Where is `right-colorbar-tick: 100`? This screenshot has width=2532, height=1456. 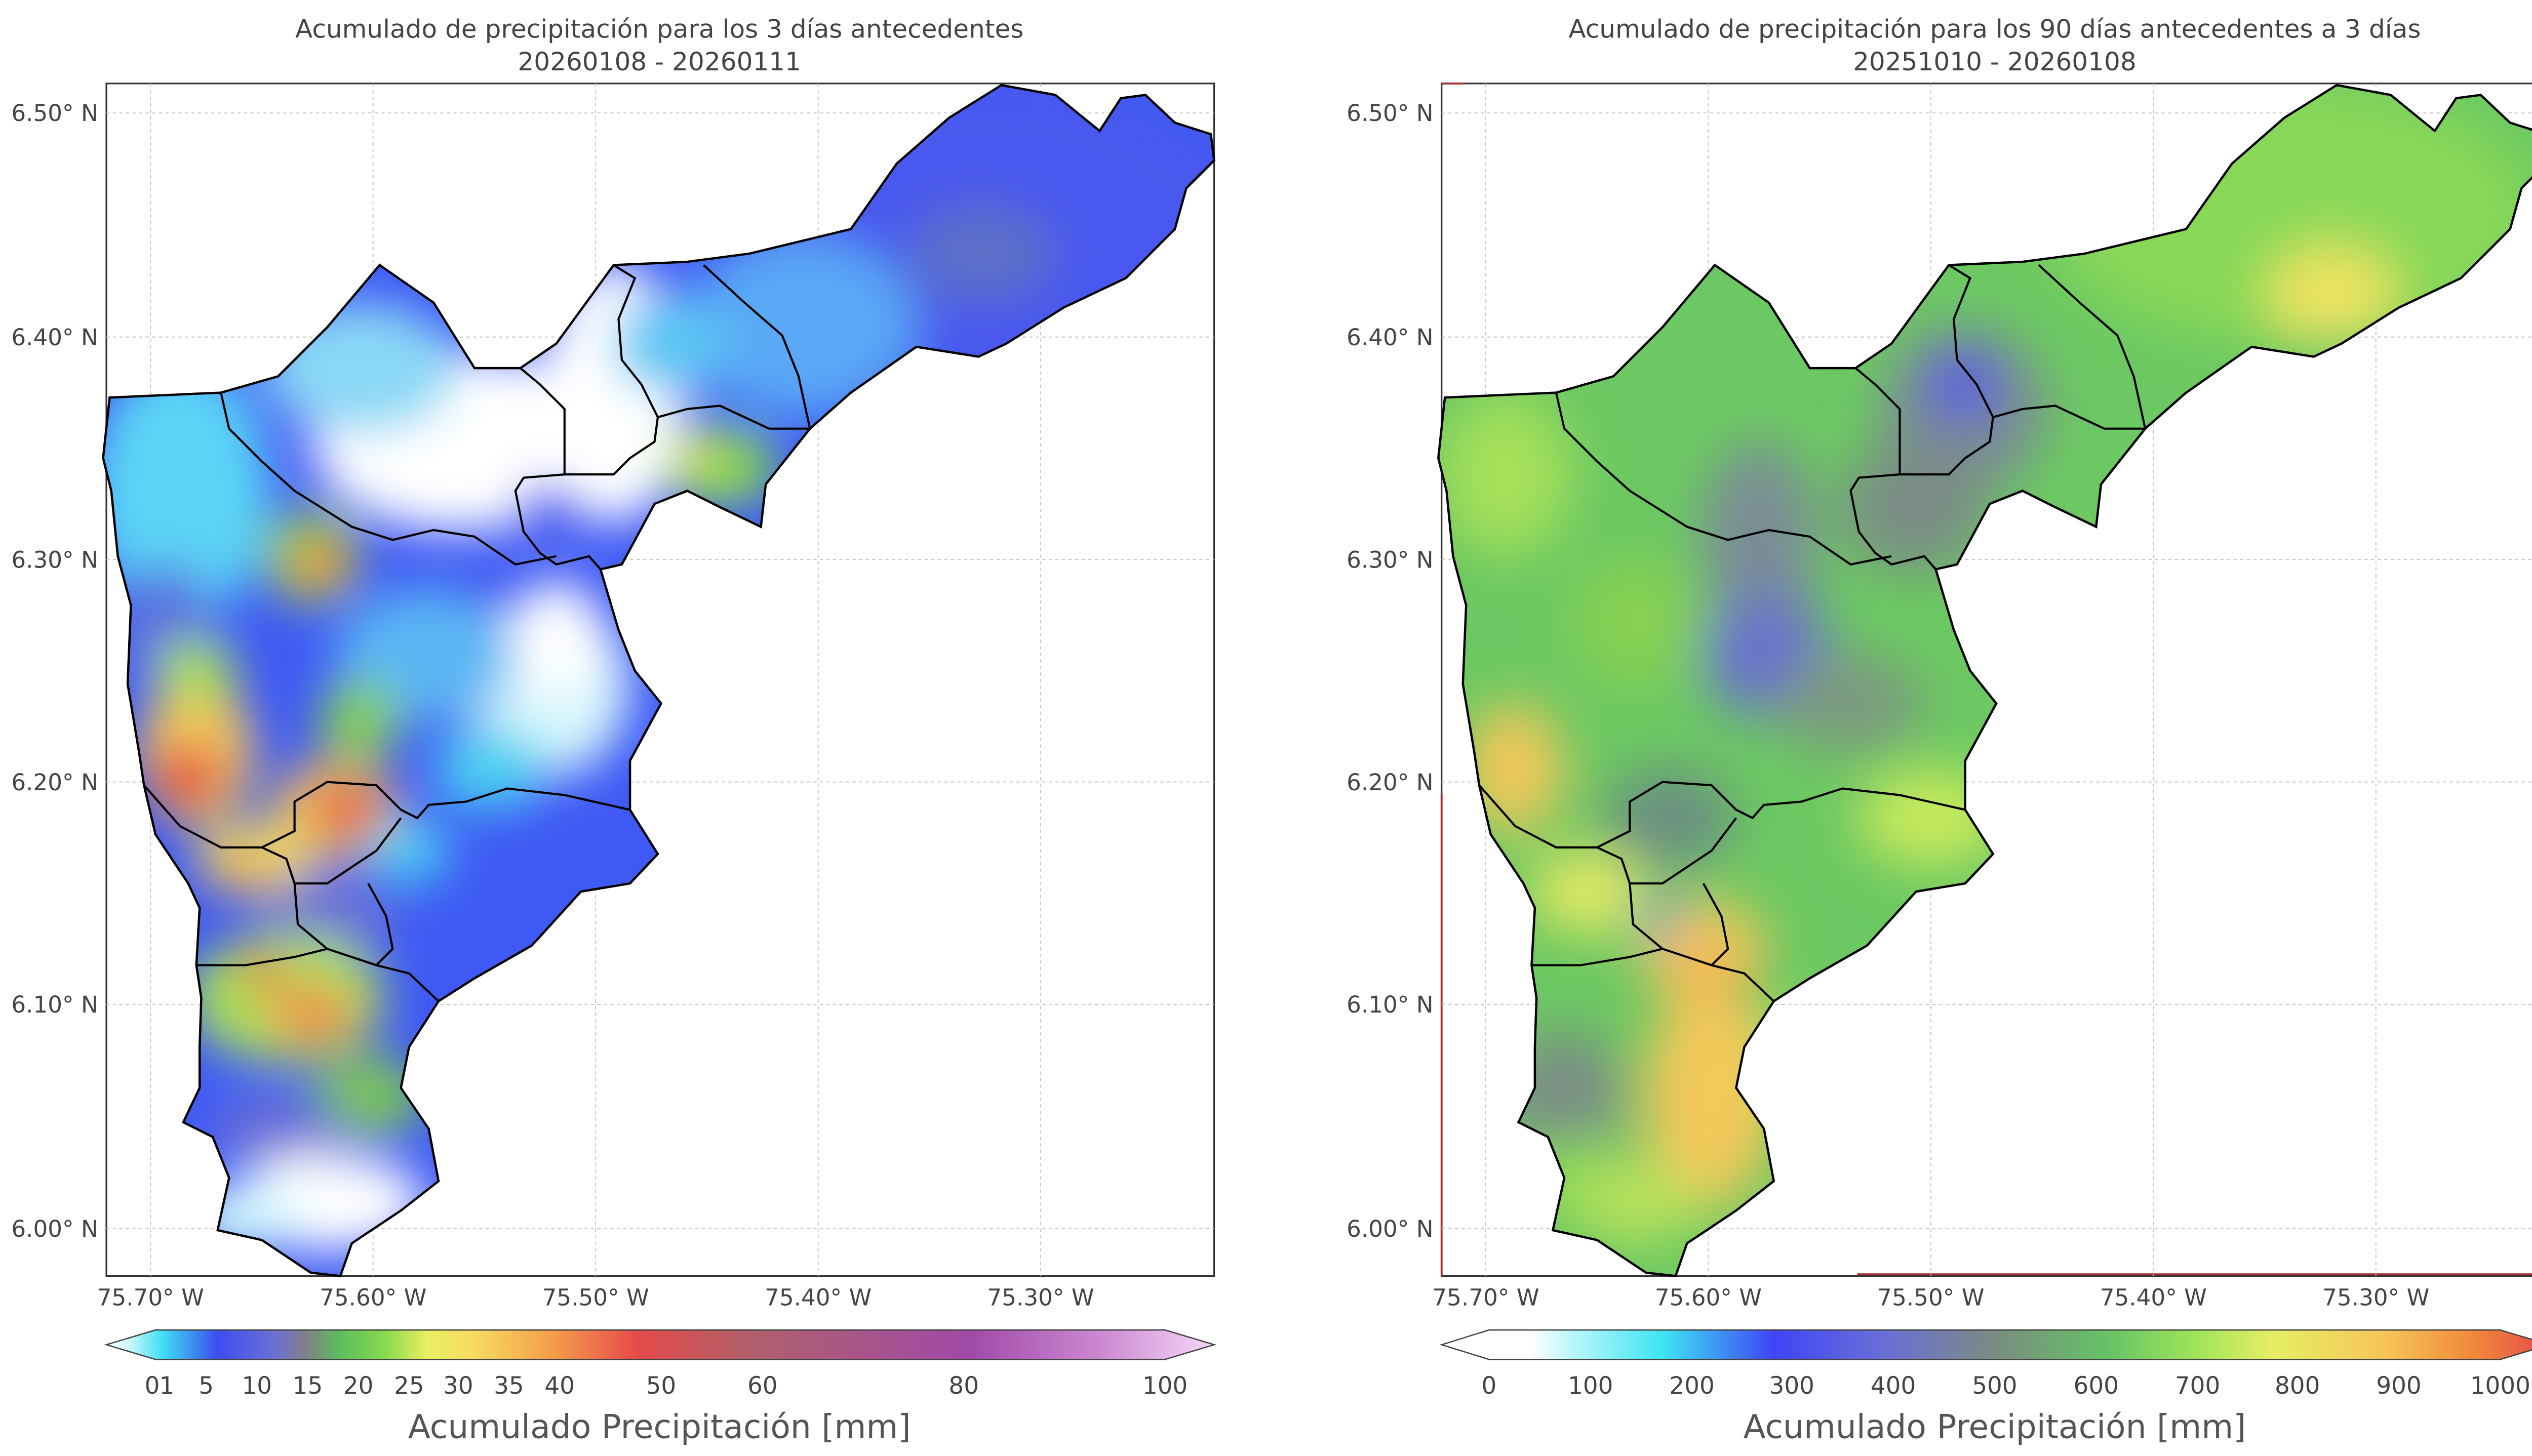 right-colorbar-tick: 100 is located at coordinates (1590, 1386).